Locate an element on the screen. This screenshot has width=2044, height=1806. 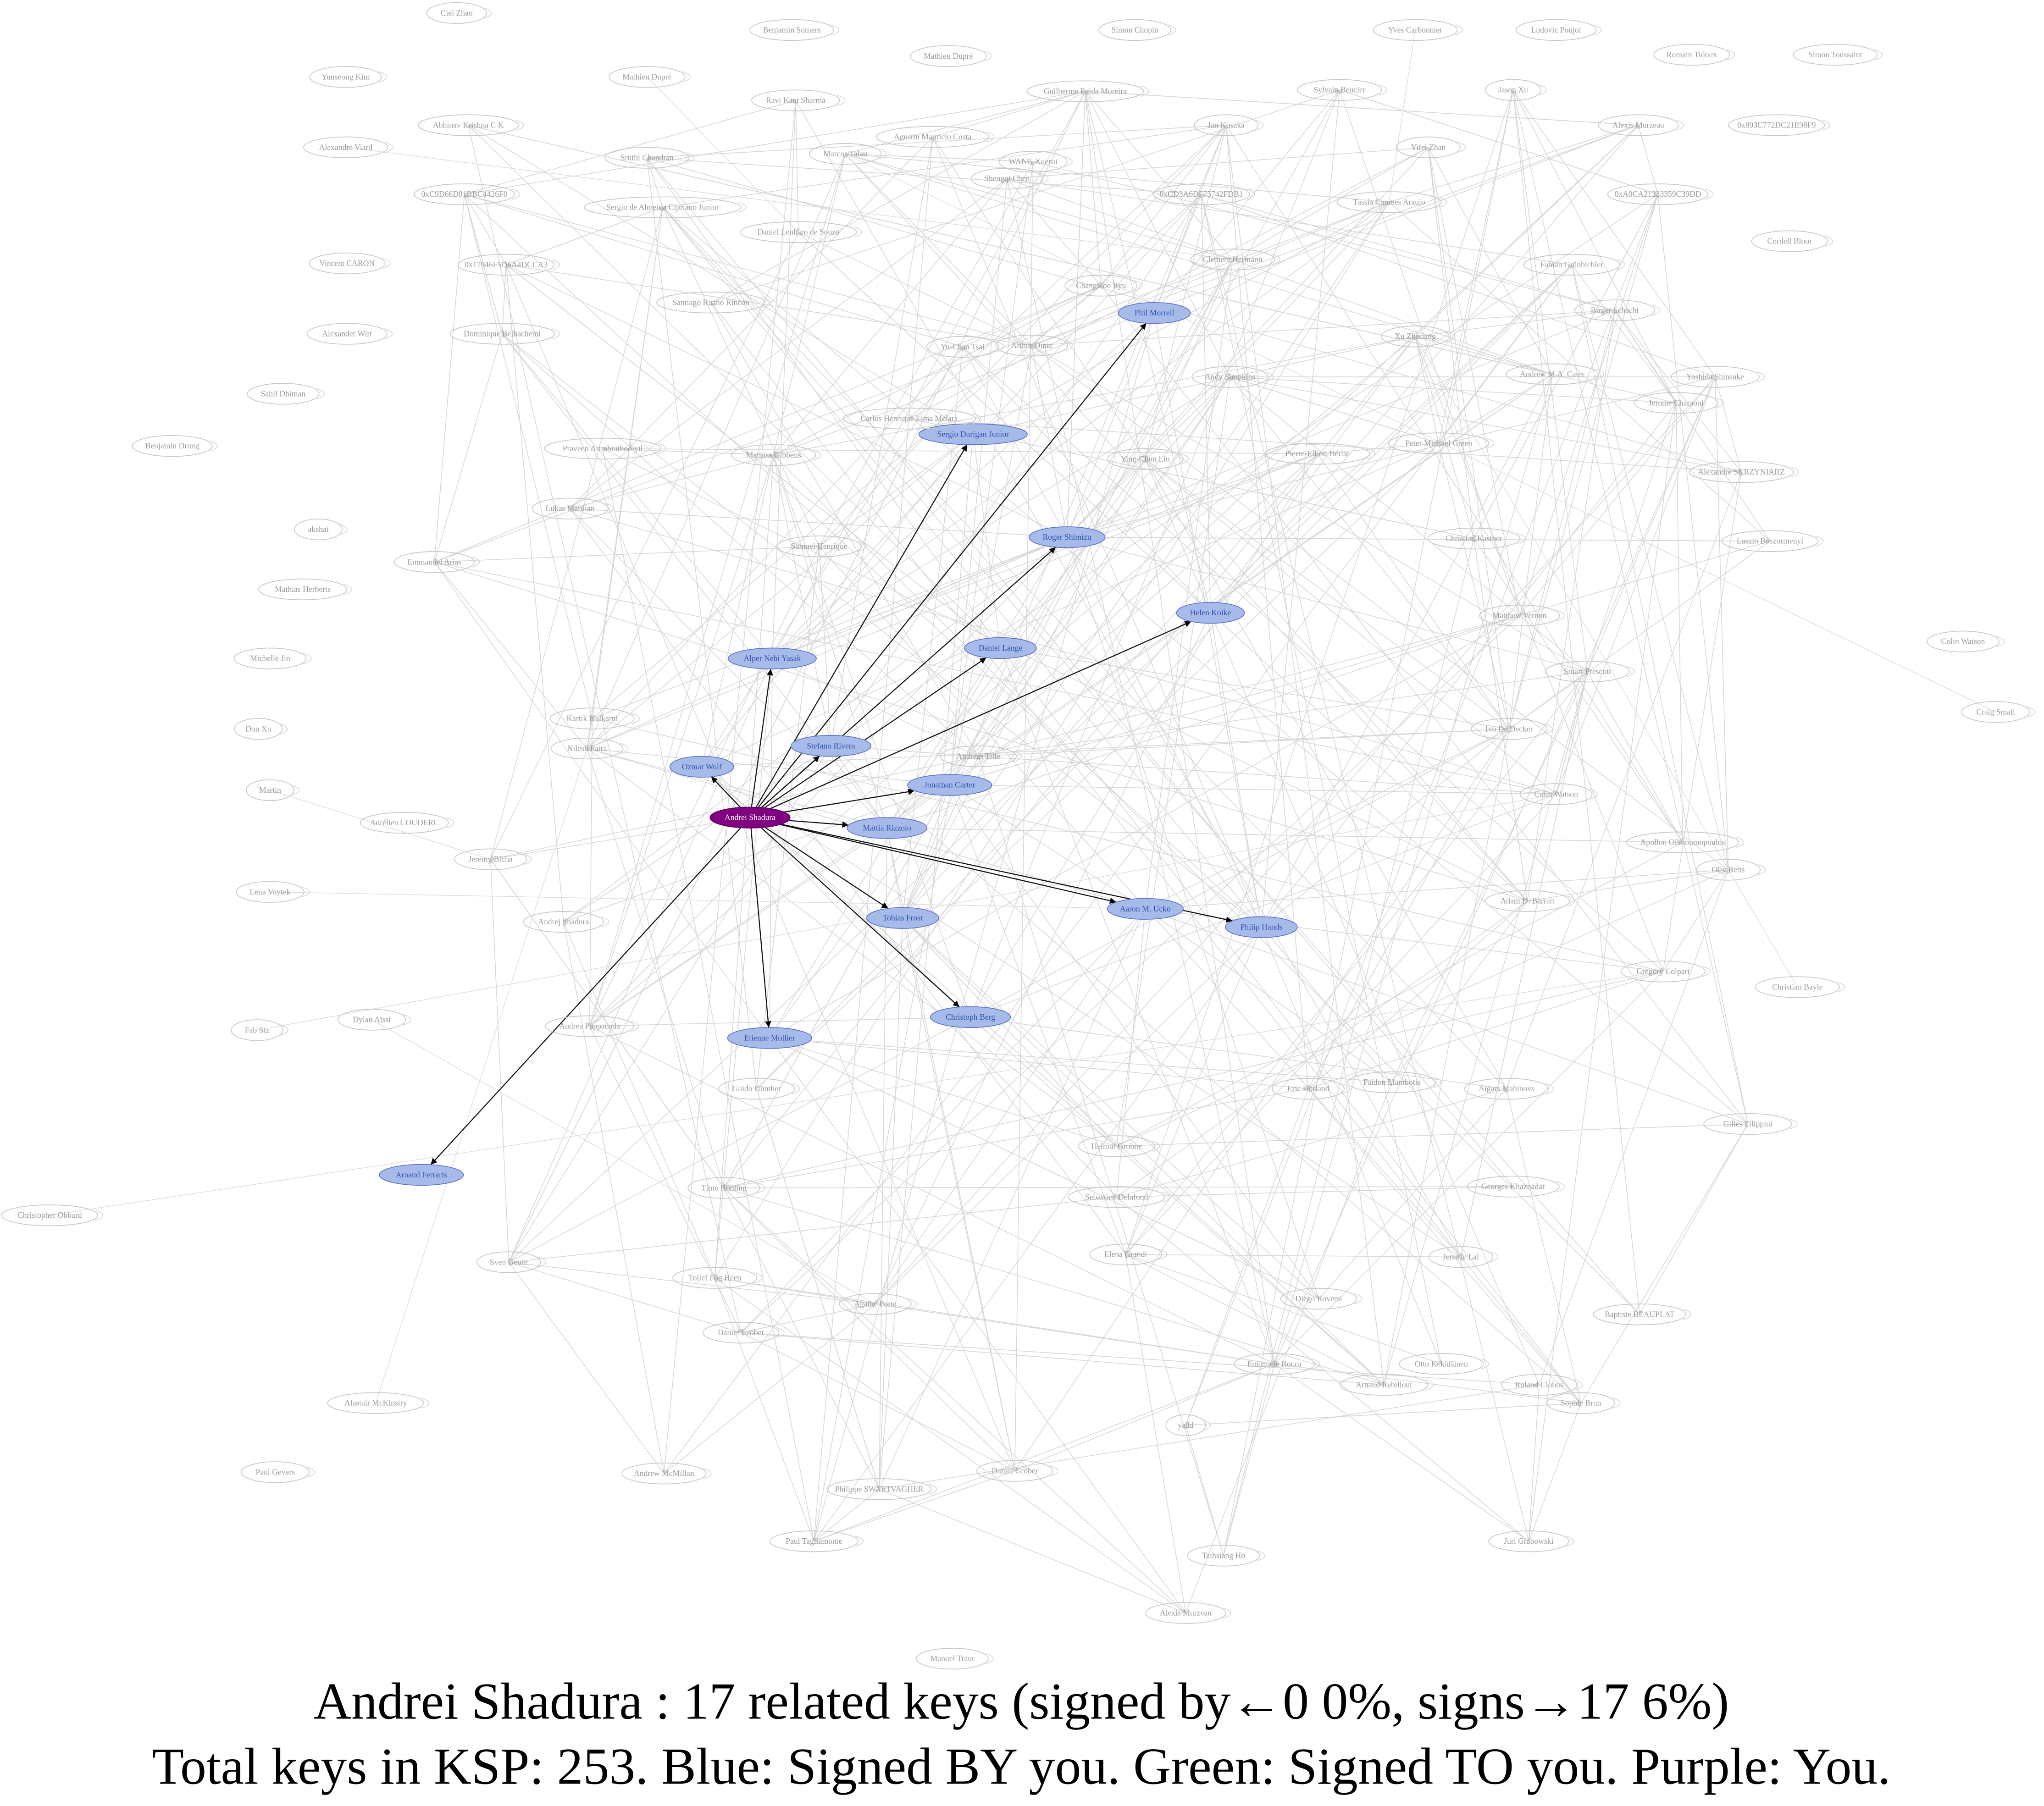
node-label: Jeremy Lal is located at coordinates (1461, 1256).